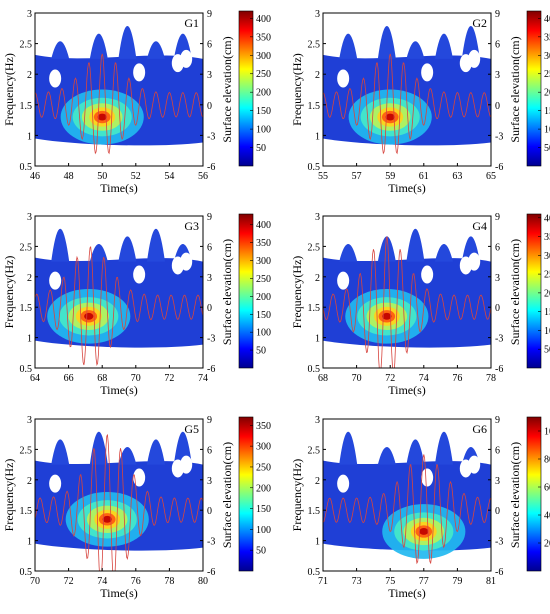 This screenshot has height=614, width=550. Describe the element at coordinates (119, 306) in the screenshot. I see `surface-elevation-line` at that location.